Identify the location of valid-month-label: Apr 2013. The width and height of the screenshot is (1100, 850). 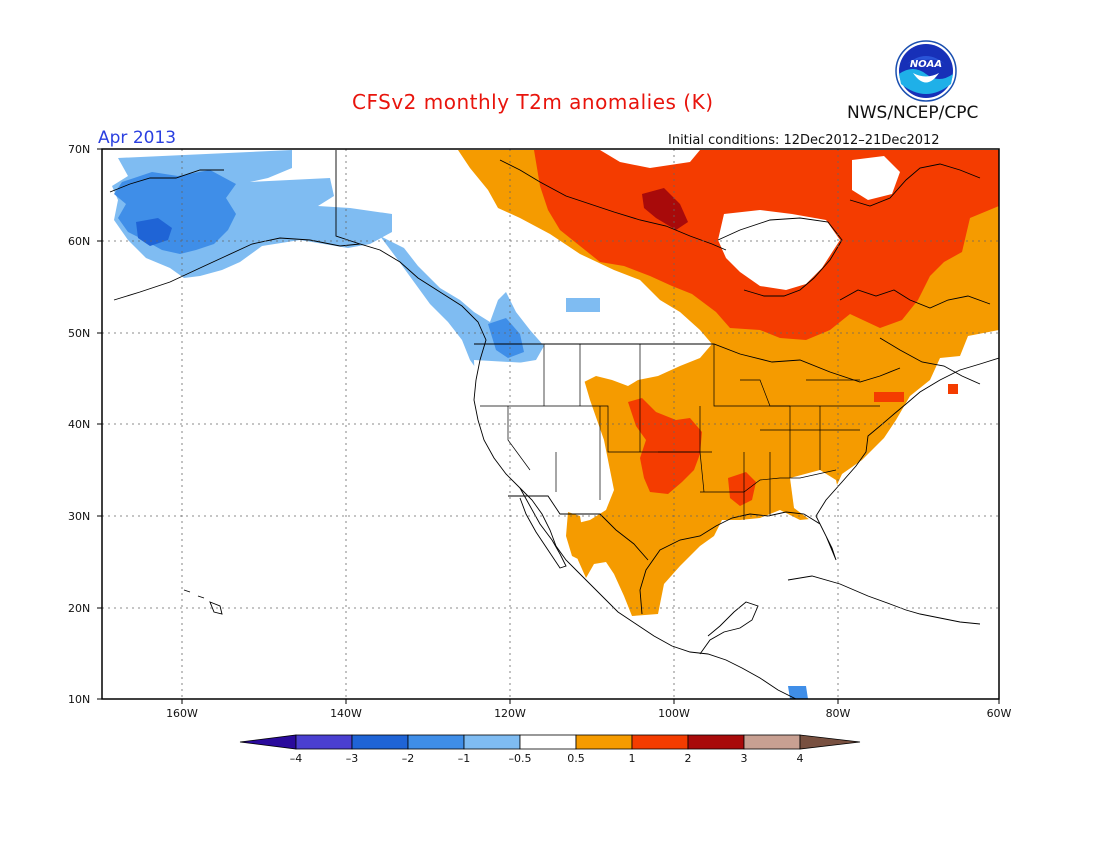
(137, 138).